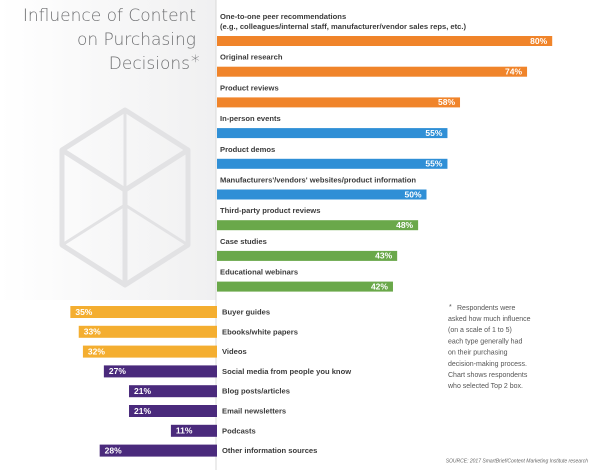 This screenshot has height=470, width=600. What do you see at coordinates (488, 375) in the screenshot?
I see `footnote-line: Chart shows respondents` at bounding box center [488, 375].